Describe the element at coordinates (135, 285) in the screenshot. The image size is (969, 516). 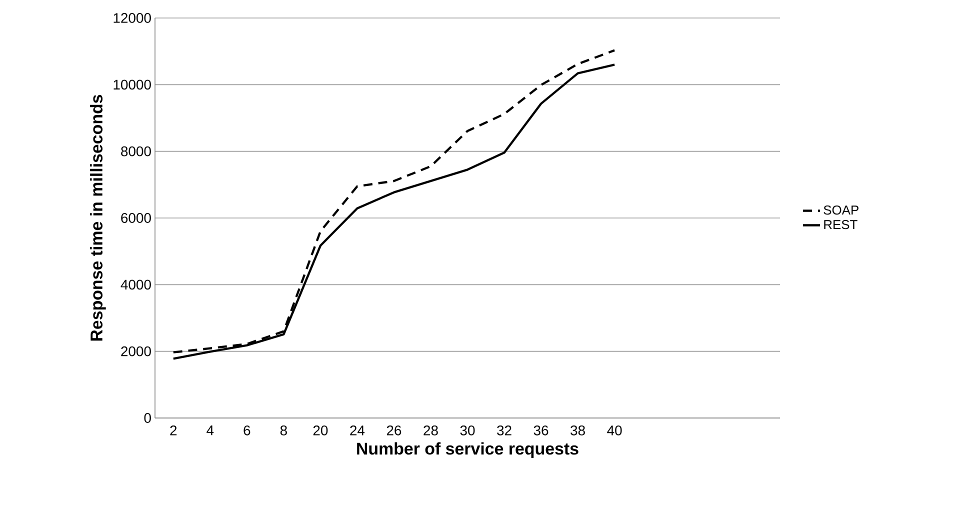
I see `y-tick-label: 4000` at that location.